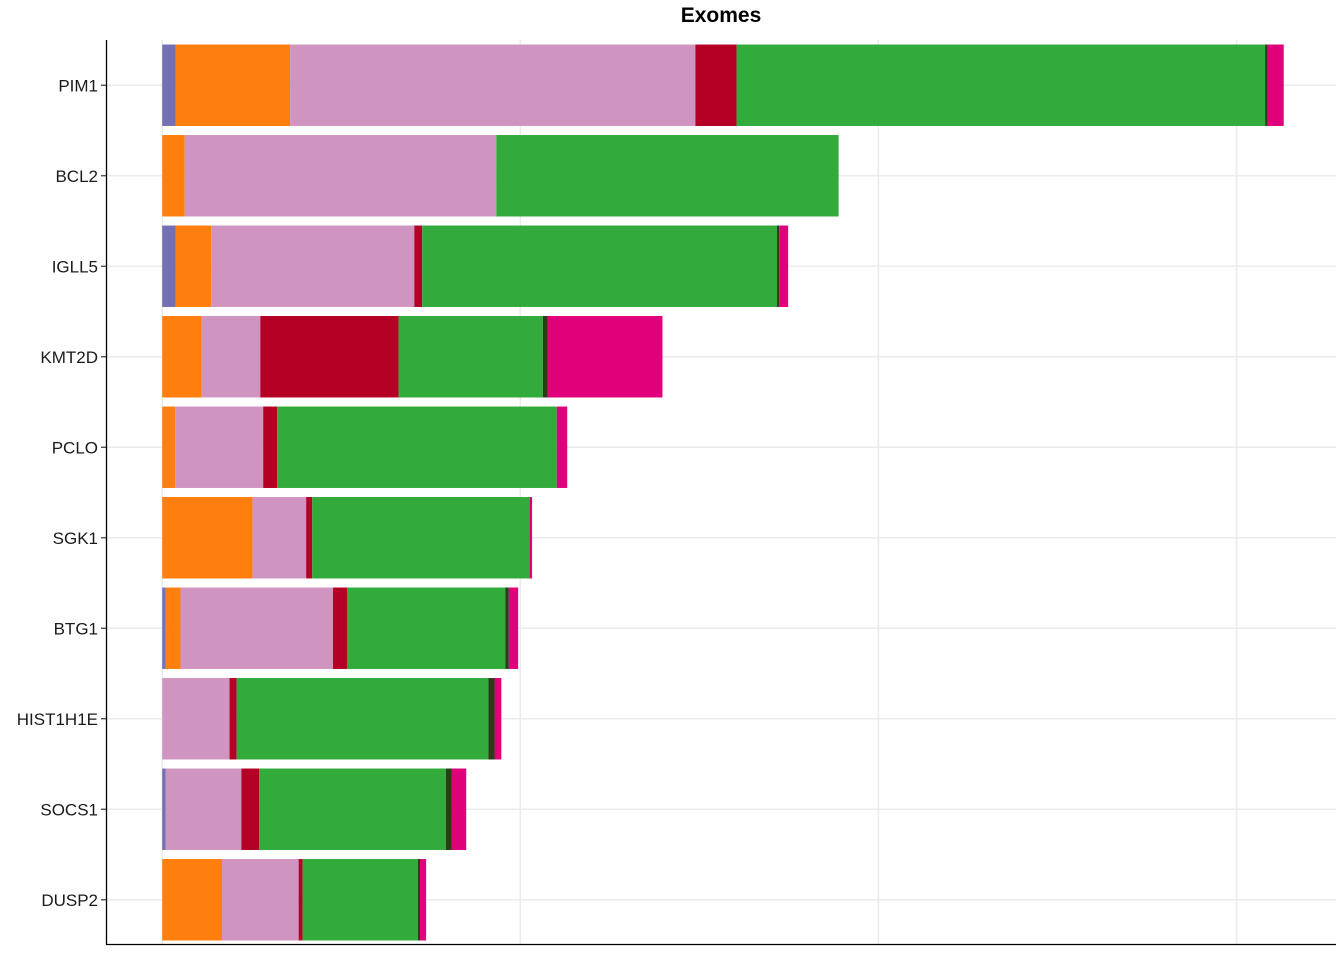 The width and height of the screenshot is (1344, 960). Describe the element at coordinates (75, 266) in the screenshot. I see `y-tick-label: IGLL5` at that location.